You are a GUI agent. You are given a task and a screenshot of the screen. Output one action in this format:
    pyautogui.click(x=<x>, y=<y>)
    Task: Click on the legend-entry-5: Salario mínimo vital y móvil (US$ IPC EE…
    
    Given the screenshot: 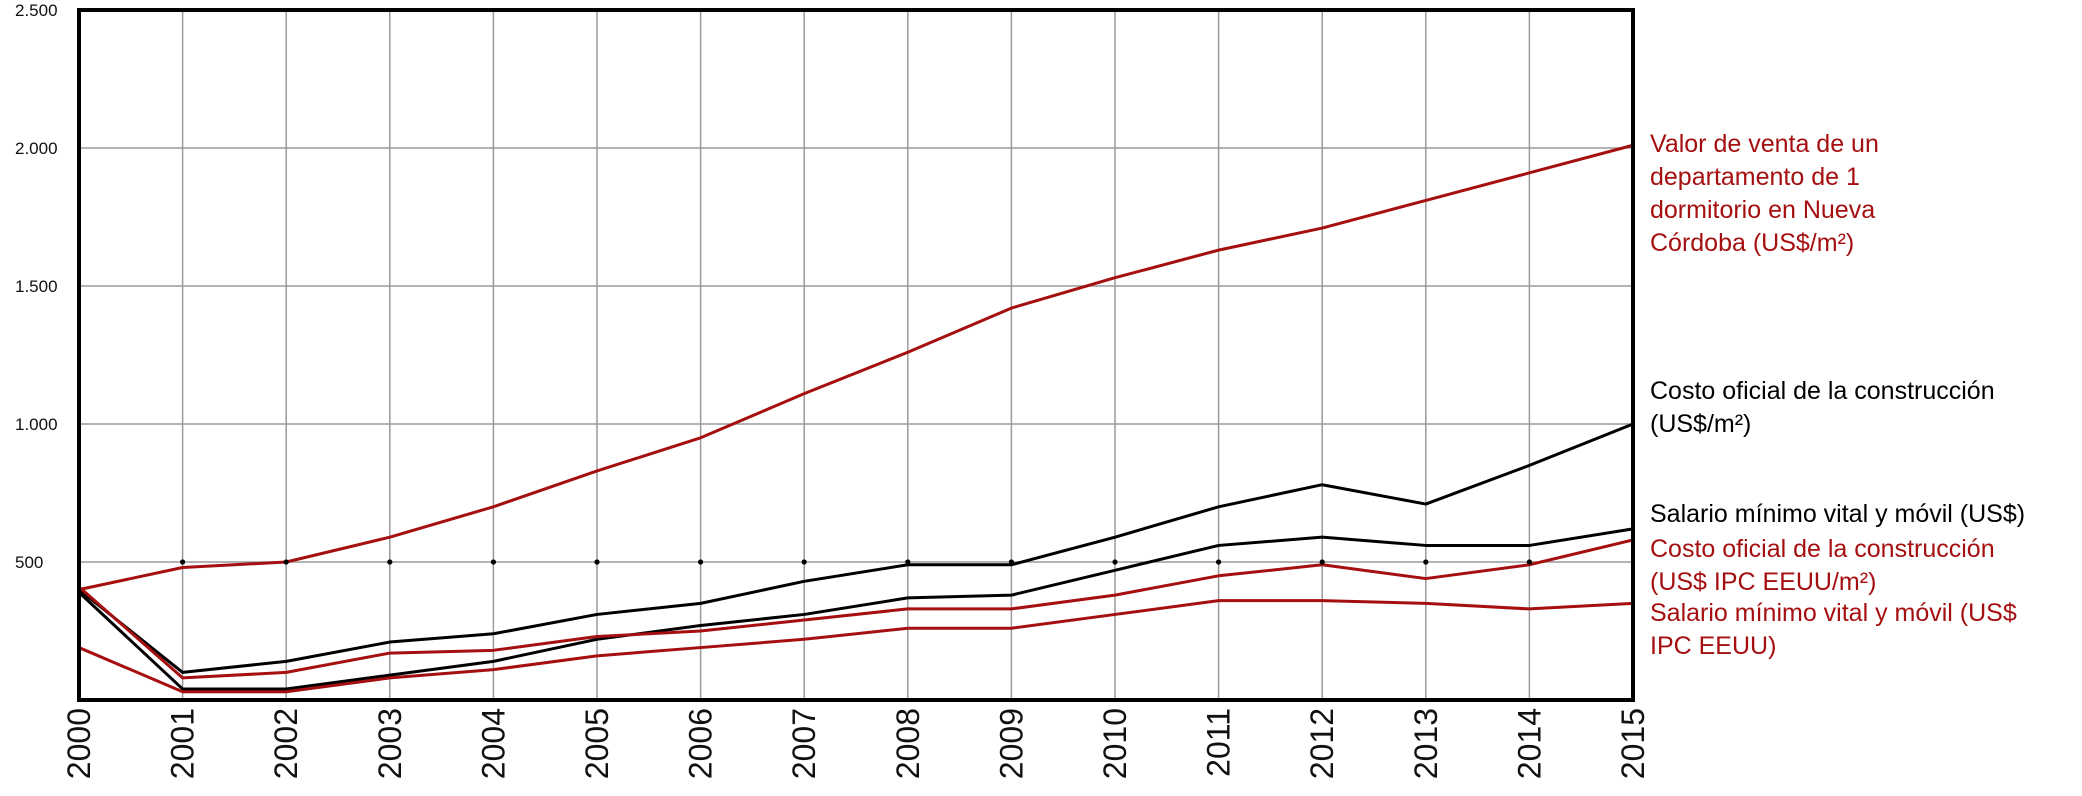 What is the action you would take?
    pyautogui.click(x=1833, y=629)
    